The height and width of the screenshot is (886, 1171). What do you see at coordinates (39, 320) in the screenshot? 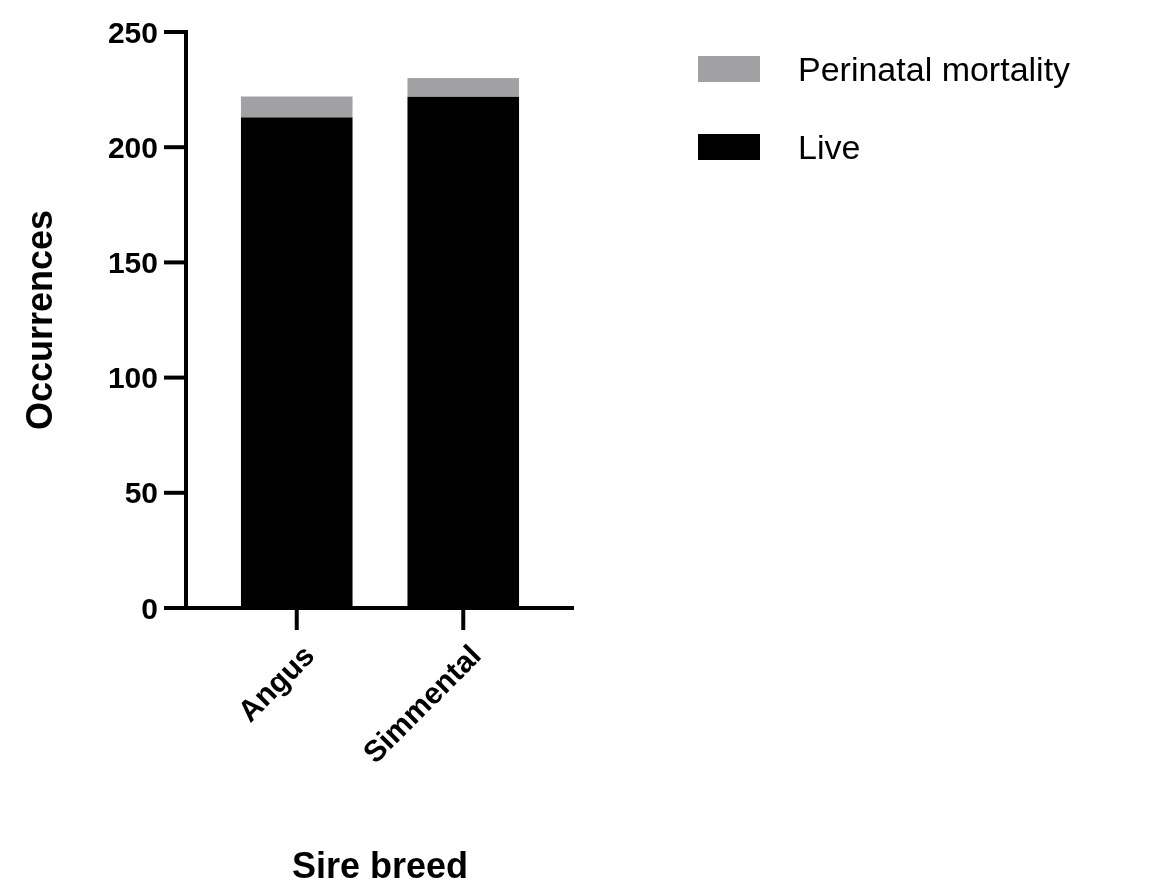
I see `y-axis-title: Occurrences` at bounding box center [39, 320].